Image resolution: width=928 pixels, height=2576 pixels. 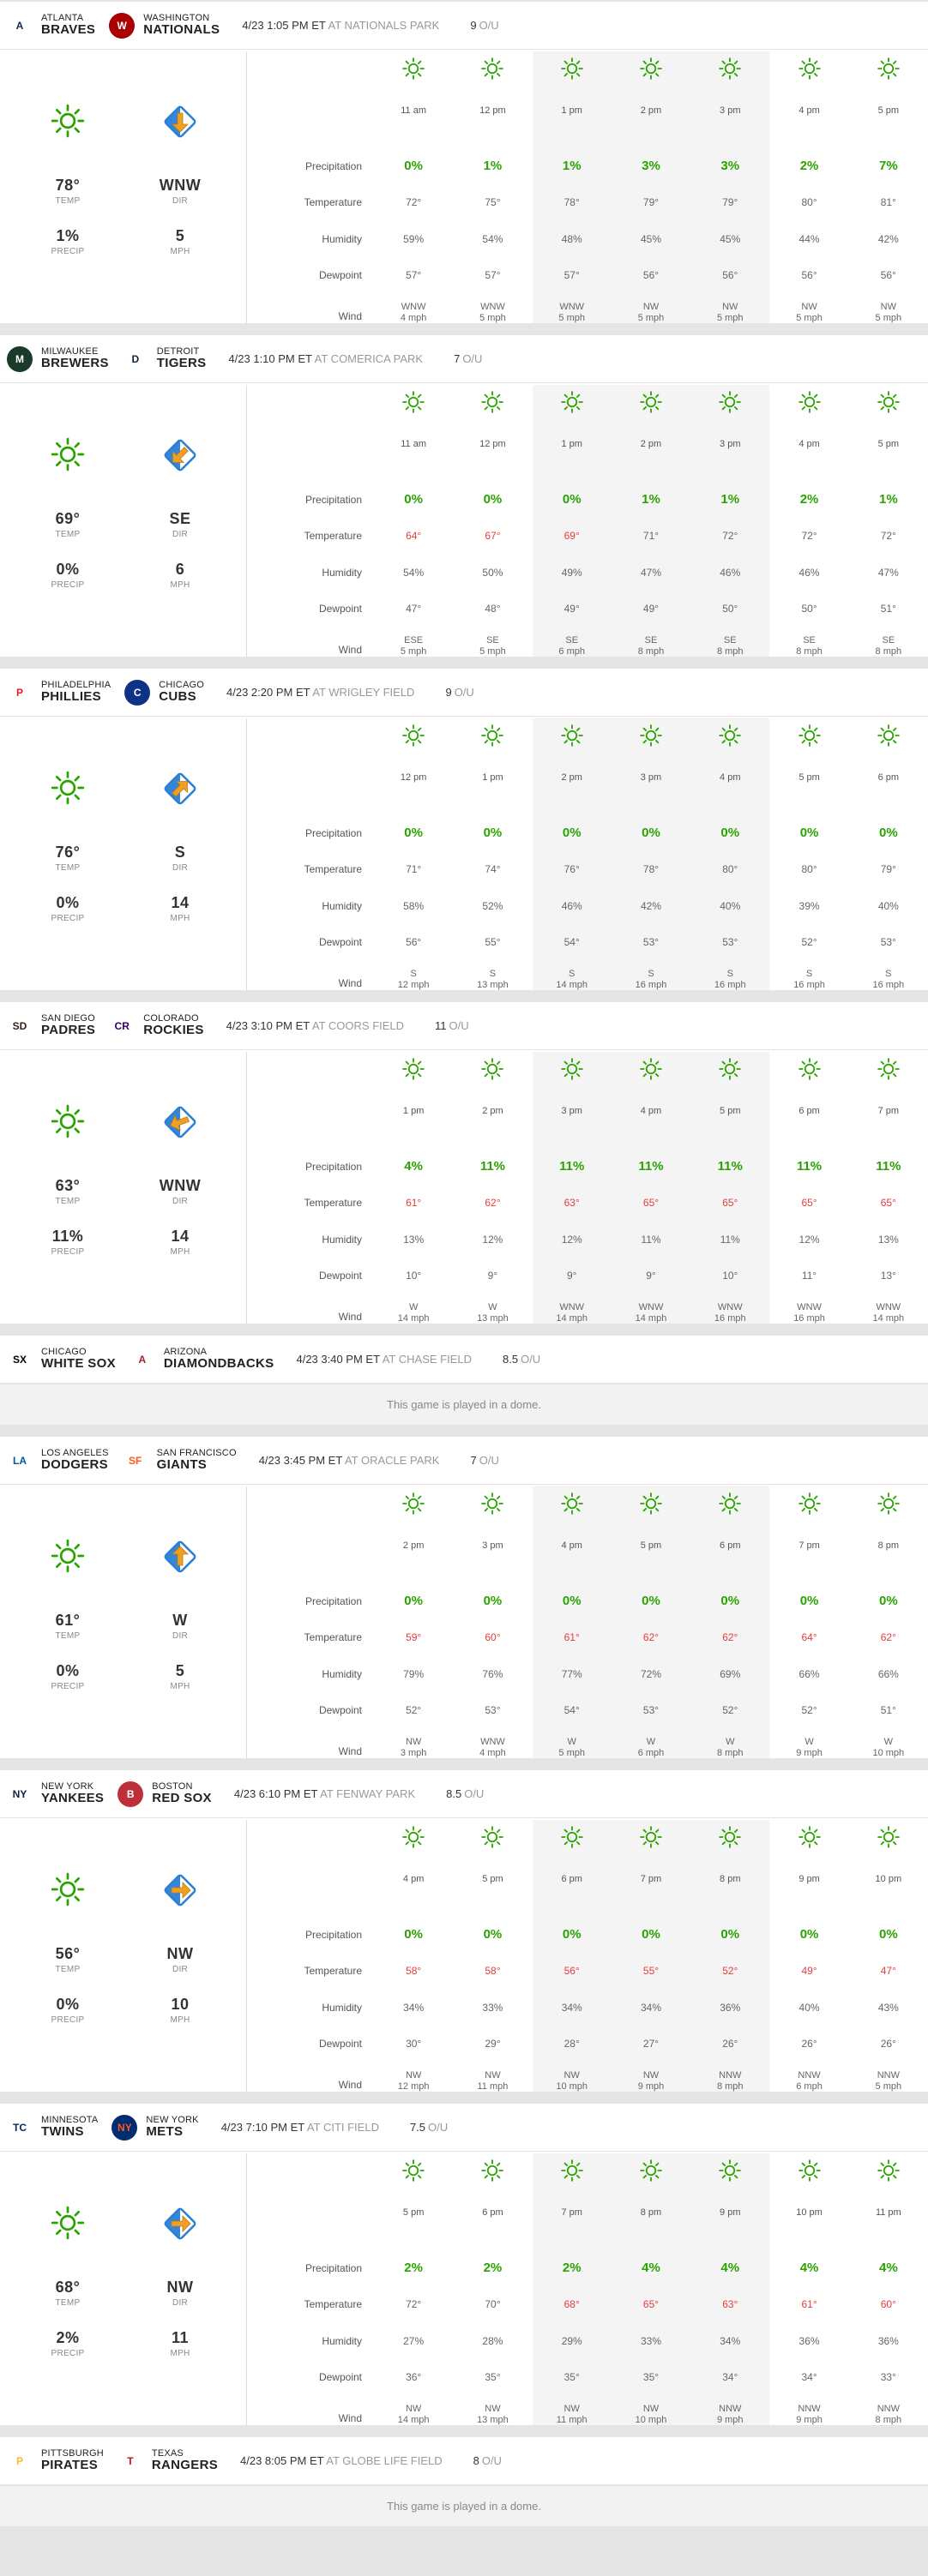 What do you see at coordinates (180, 2223) in the screenshot?
I see `wind-direction-icon` at bounding box center [180, 2223].